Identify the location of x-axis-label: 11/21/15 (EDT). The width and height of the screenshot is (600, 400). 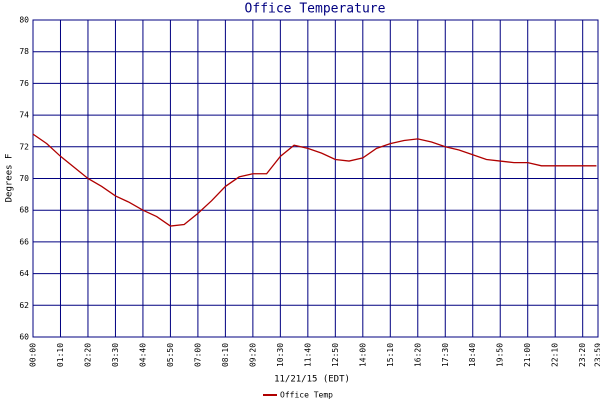
(312, 380).